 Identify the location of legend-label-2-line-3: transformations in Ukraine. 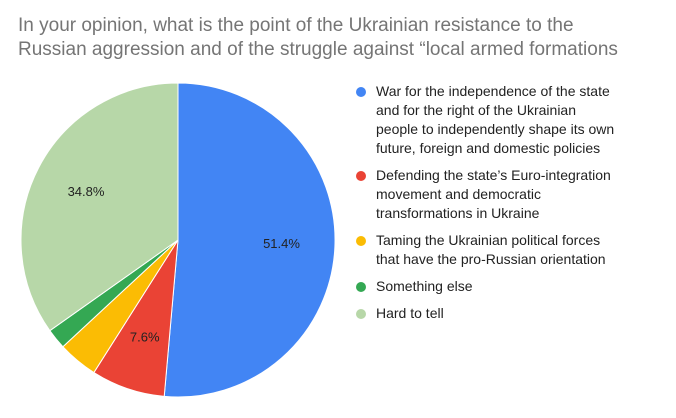
(458, 213).